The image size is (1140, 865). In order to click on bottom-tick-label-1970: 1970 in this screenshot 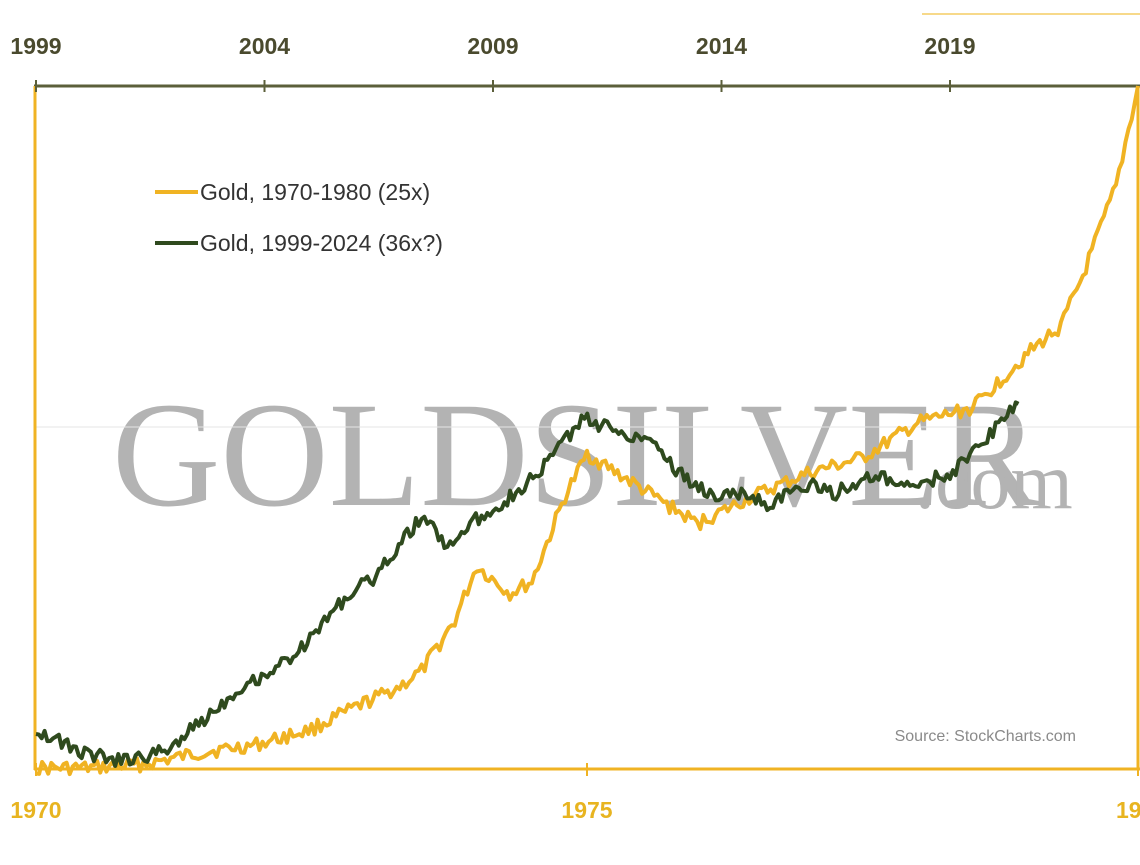, I will do `click(35, 810)`.